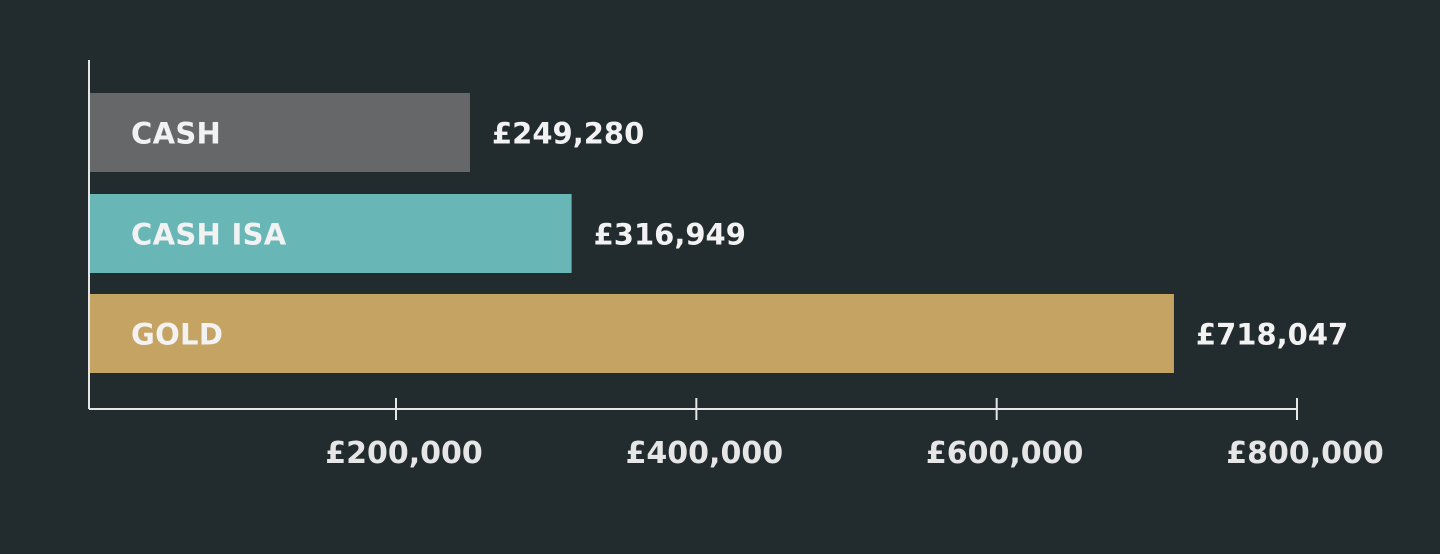 Image resolution: width=1440 pixels, height=554 pixels. I want to click on category-label-cash-isa: CASH ISA, so click(209, 235).